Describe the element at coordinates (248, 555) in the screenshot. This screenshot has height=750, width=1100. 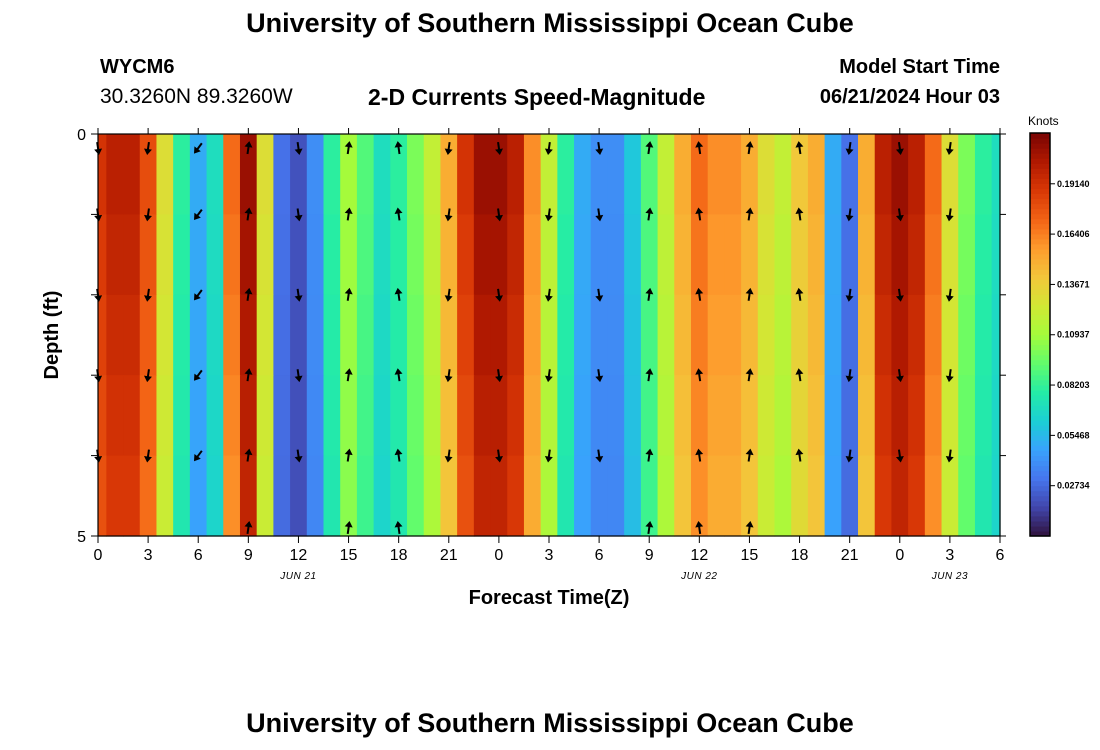
I see `x-tick-label: 9` at that location.